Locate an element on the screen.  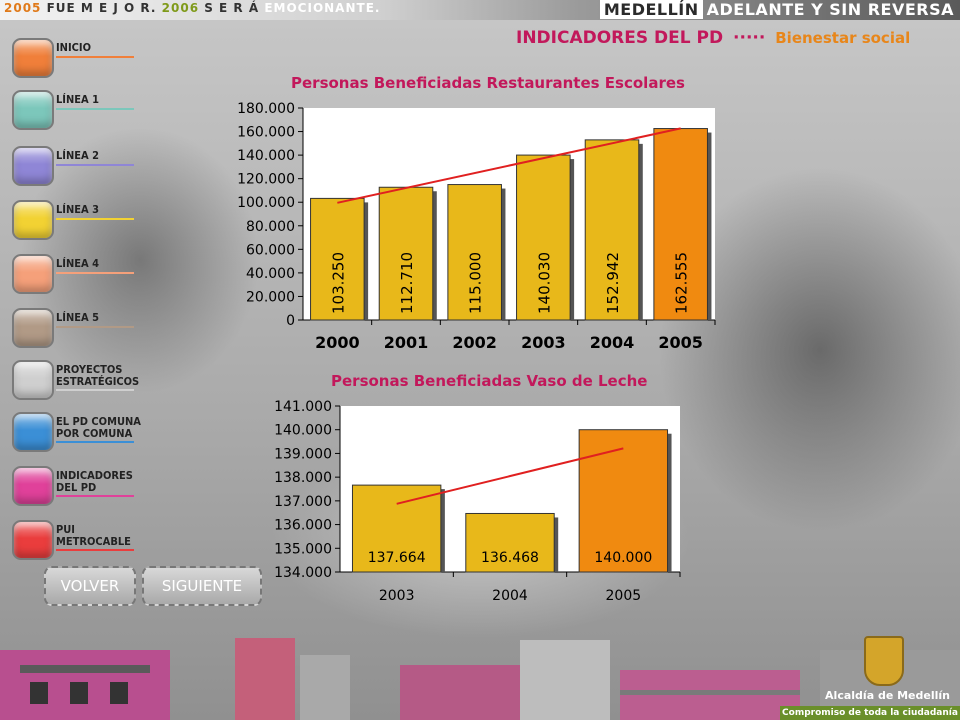
chart2-title: Personas Beneficiadas Vaso de Leche is located at coordinates (489, 381).